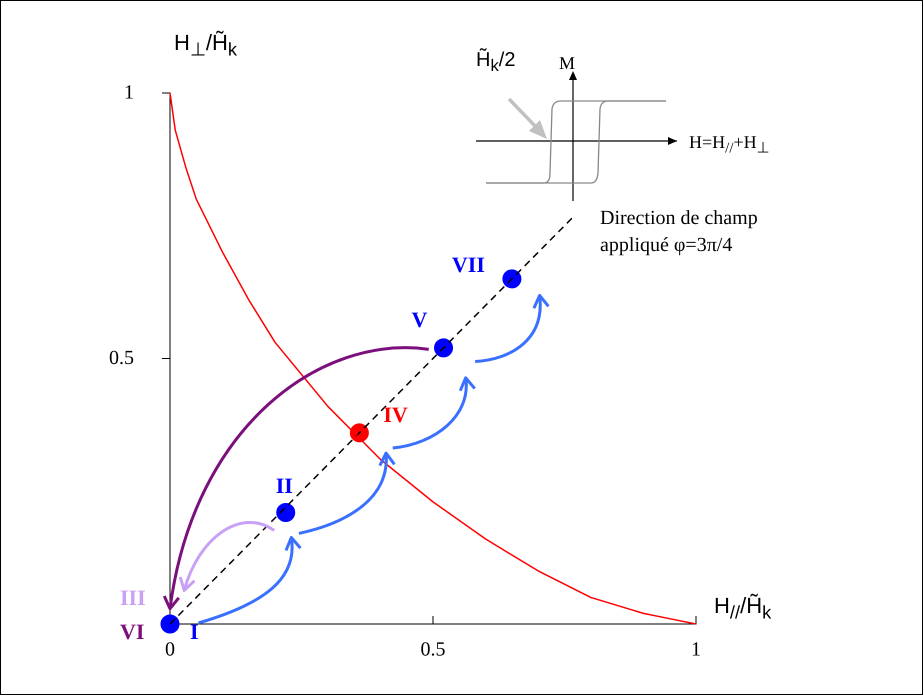  What do you see at coordinates (679, 232) in the screenshot?
I see `annotation: Direction de champ appliqué φ=3π/4` at bounding box center [679, 232].